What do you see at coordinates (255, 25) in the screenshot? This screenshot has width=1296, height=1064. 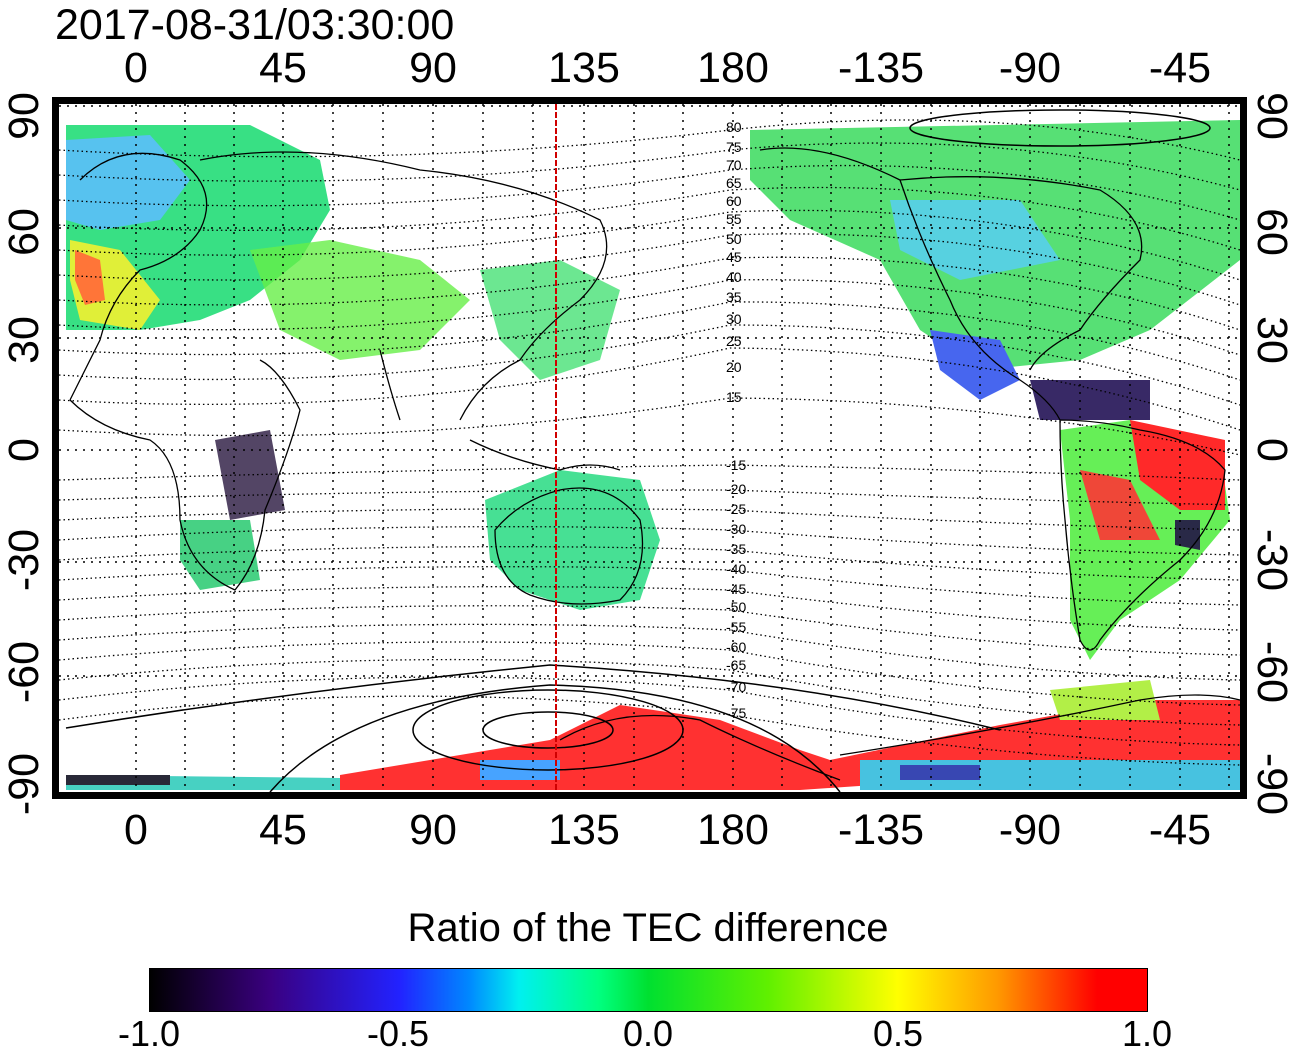 I see `map-title: 2017-08-31/03:30:00` at bounding box center [255, 25].